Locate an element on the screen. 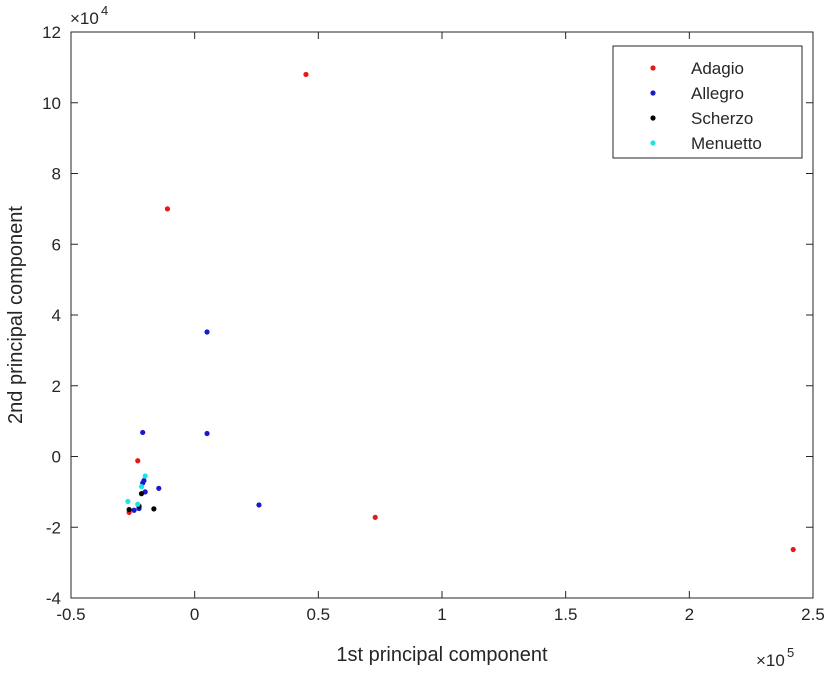 The width and height of the screenshot is (830, 674). y-multiplier-exponent: 4 is located at coordinates (104, 10).